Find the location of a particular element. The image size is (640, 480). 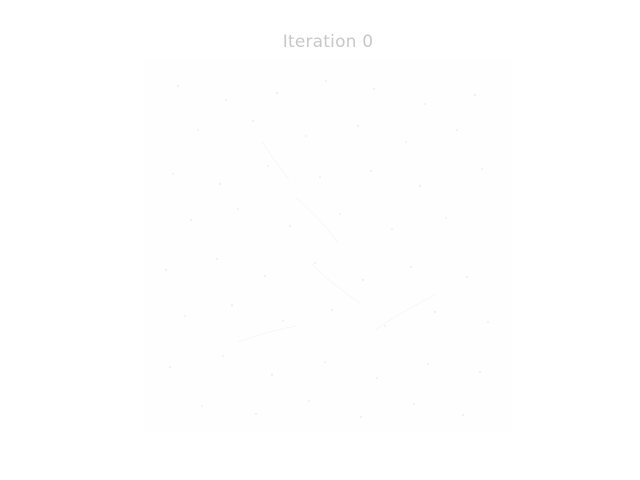

figure-title: Iteration 0 is located at coordinates (328, 42).